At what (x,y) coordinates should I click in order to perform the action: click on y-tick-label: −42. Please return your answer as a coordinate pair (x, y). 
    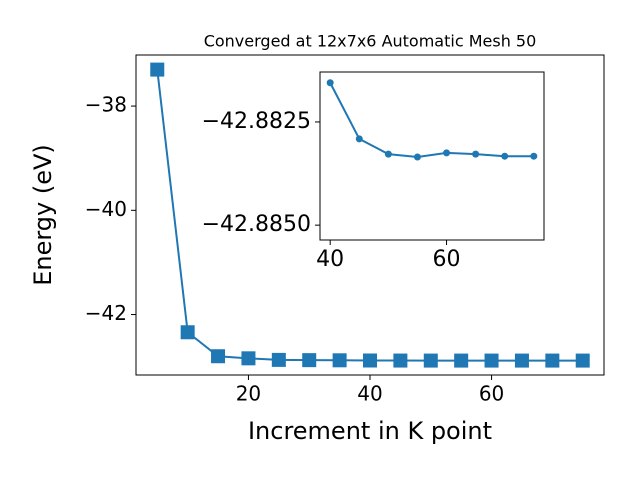
    Looking at the image, I should click on (106, 313).